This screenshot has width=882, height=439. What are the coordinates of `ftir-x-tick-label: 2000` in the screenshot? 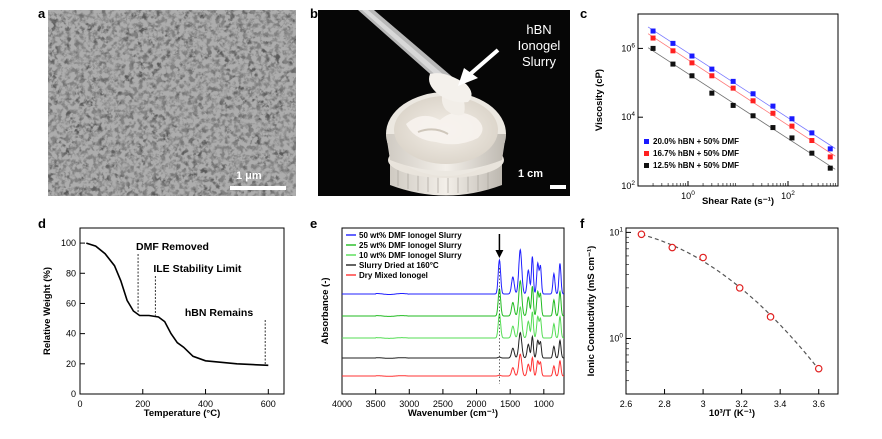 It's located at (477, 404).